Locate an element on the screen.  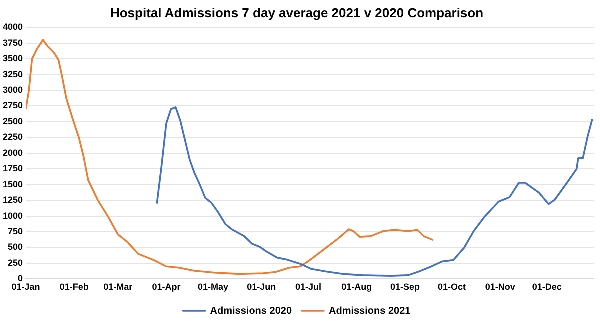
y-tick-label: 250 is located at coordinates (16, 263).